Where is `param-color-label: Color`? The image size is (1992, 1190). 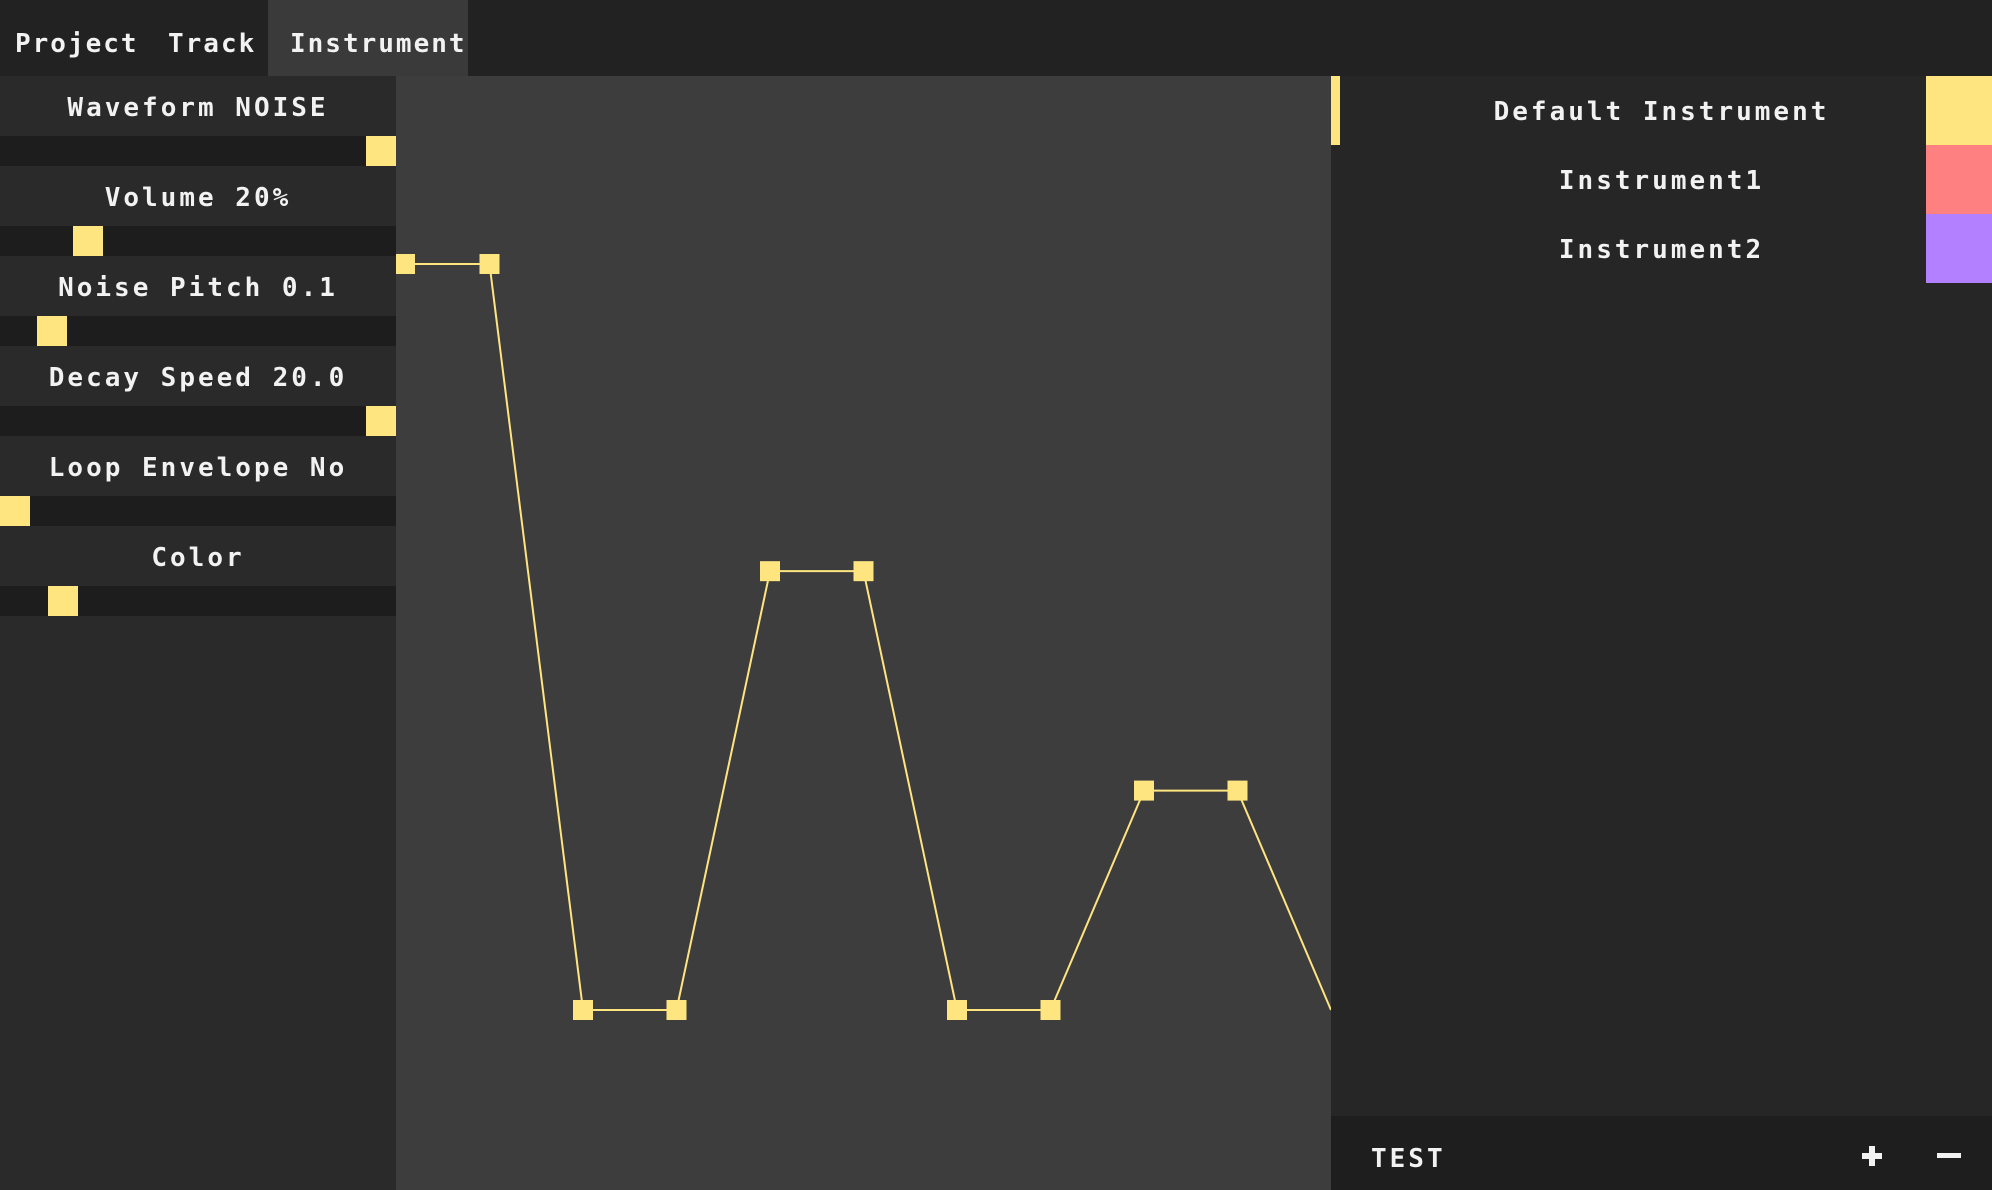
param-color-label: Color is located at coordinates (198, 556).